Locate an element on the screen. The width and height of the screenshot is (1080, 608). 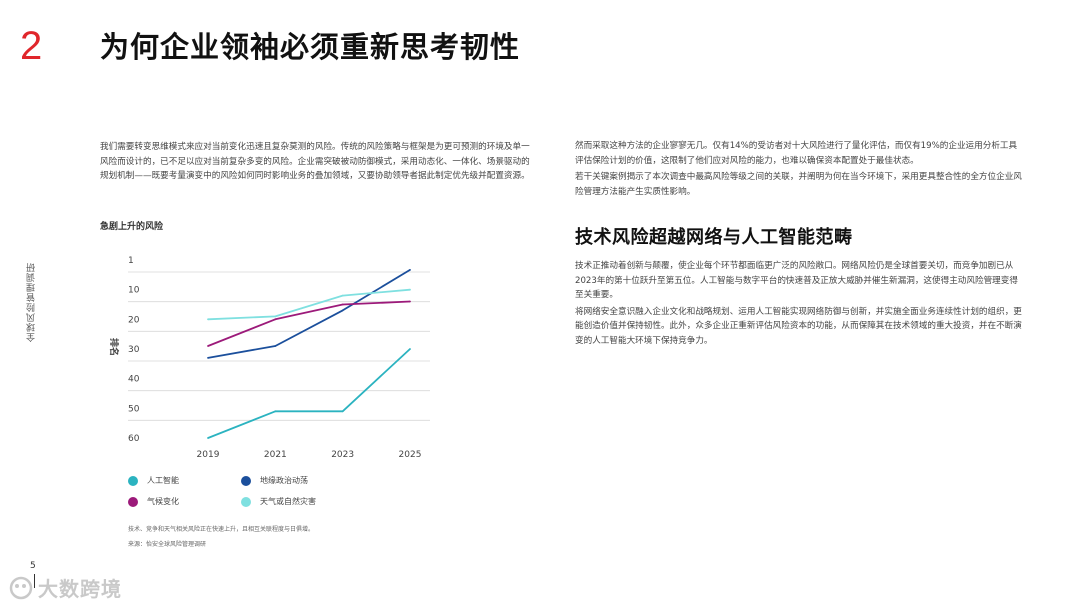
legend-dot-climate is located at coordinates (133, 501).